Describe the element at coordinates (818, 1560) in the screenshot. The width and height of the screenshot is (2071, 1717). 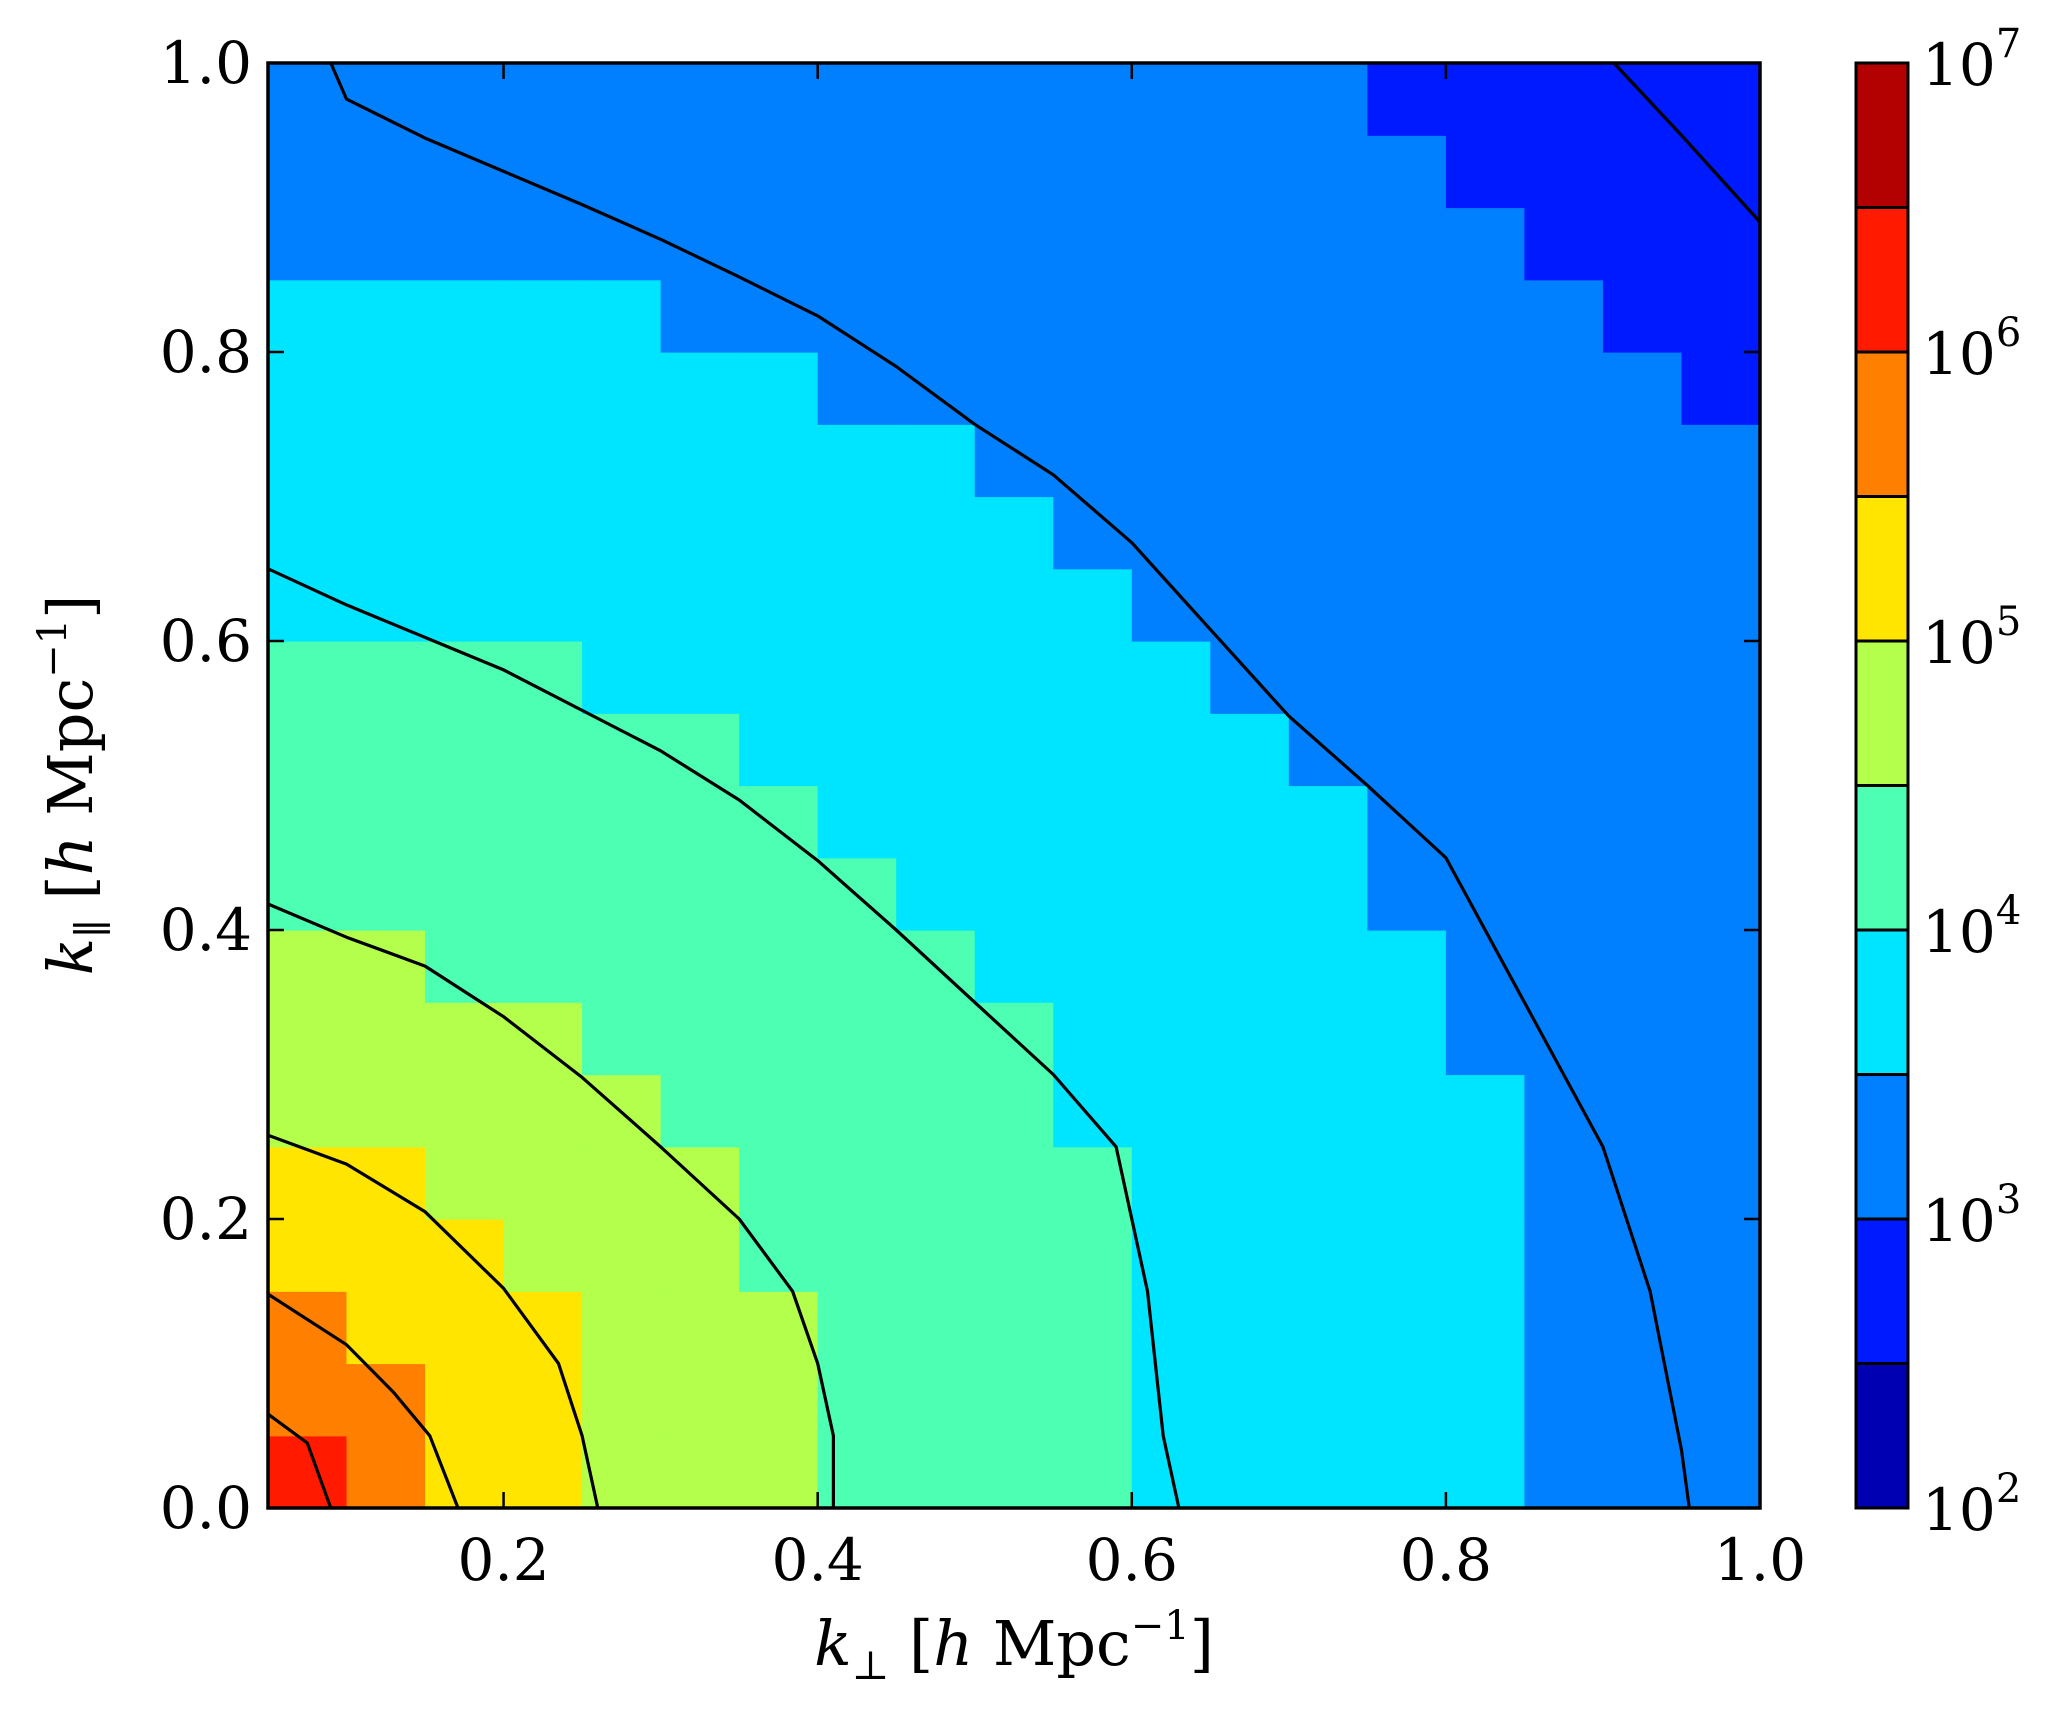
I see `x-tick-label: 0.4` at that location.